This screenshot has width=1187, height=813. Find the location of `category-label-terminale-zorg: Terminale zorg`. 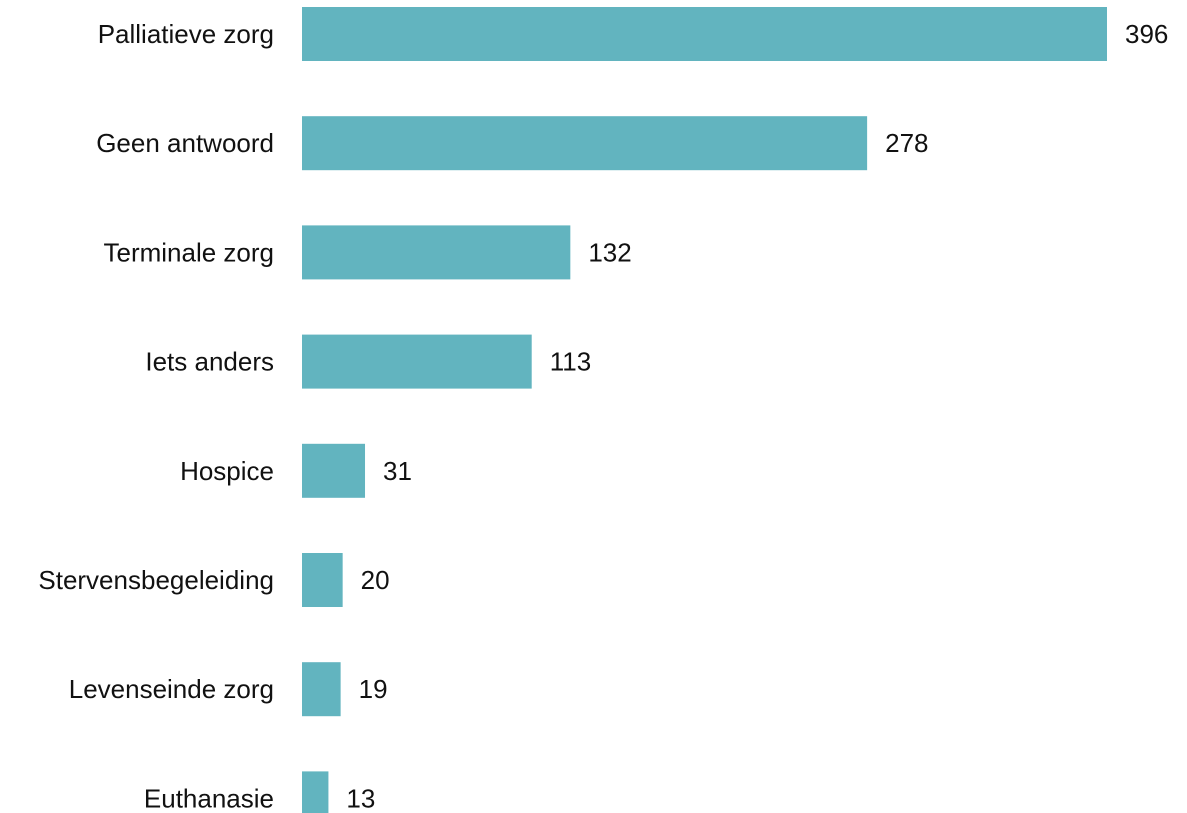

category-label-terminale-zorg: Terminale zorg is located at coordinates (188, 252).